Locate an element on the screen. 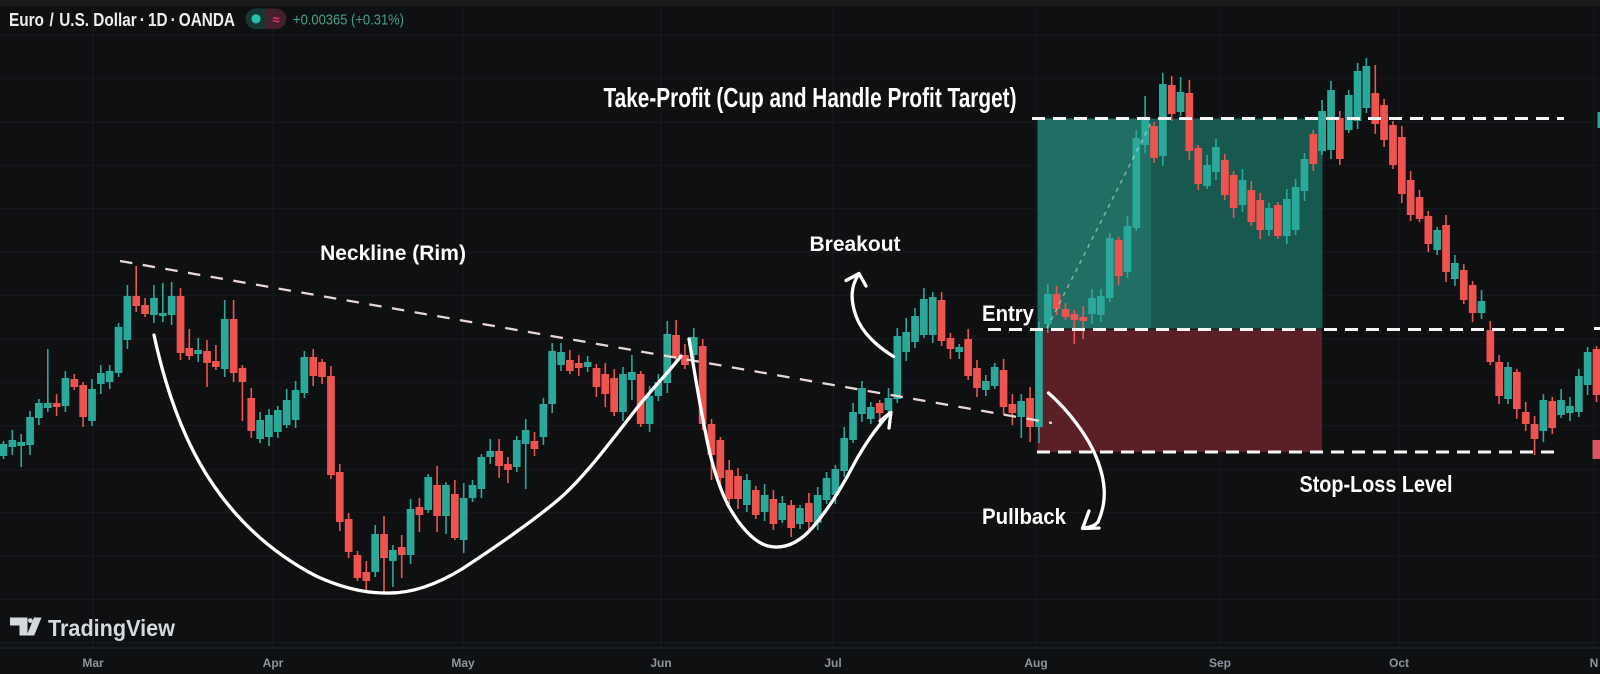 The height and width of the screenshot is (674, 1600). svg-text: TradingView is located at coordinates (111, 628).